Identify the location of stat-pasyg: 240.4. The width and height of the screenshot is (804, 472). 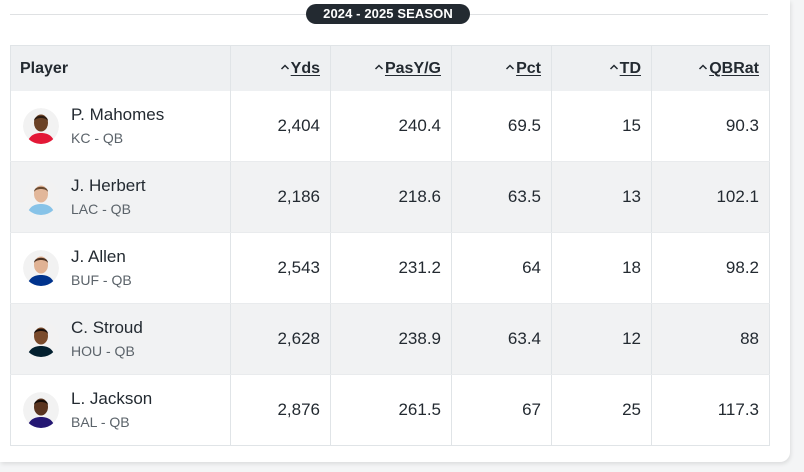
(391, 126).